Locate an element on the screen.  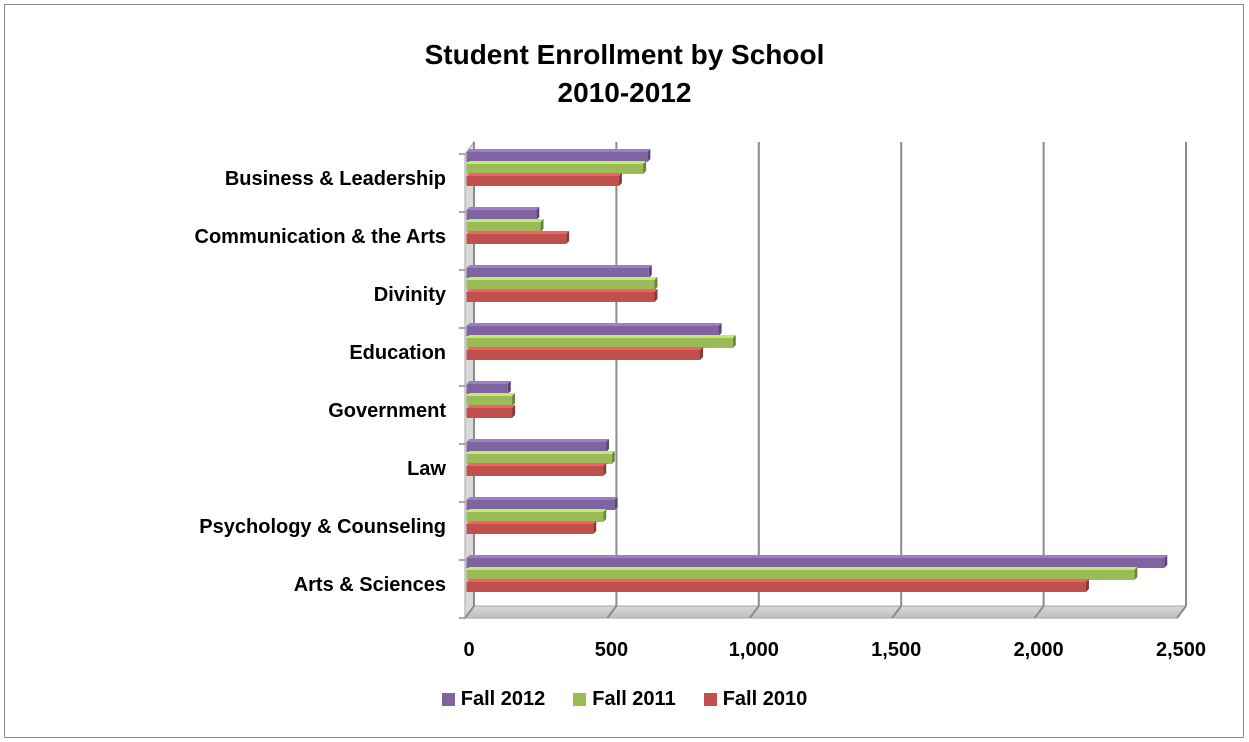
y-category-label: Government is located at coordinates (387, 411).